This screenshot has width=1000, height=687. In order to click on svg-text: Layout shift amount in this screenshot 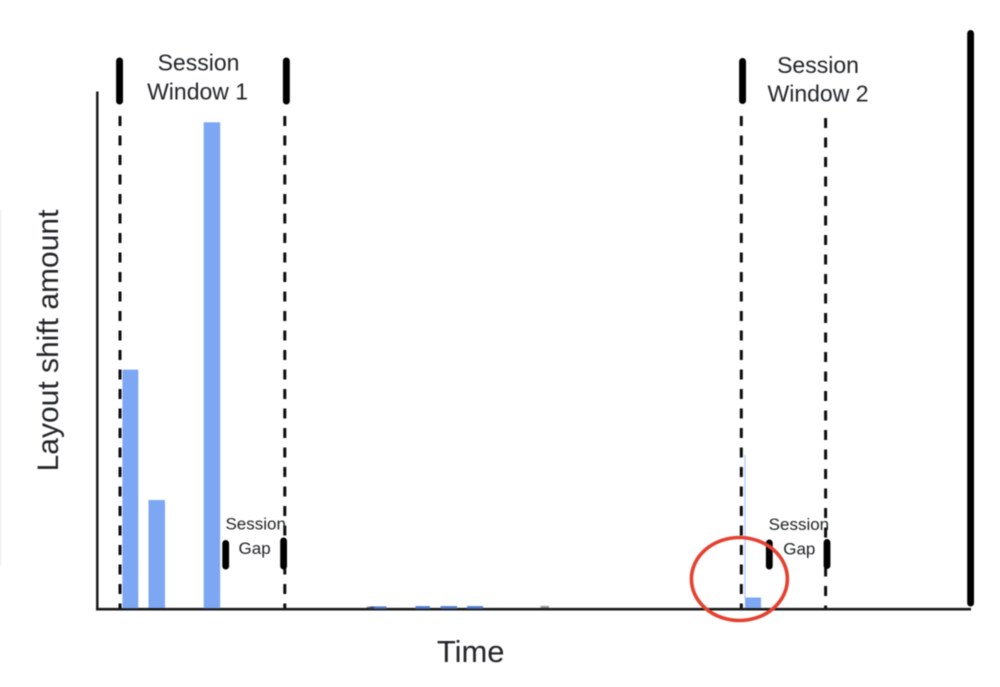, I will do `click(48, 340)`.